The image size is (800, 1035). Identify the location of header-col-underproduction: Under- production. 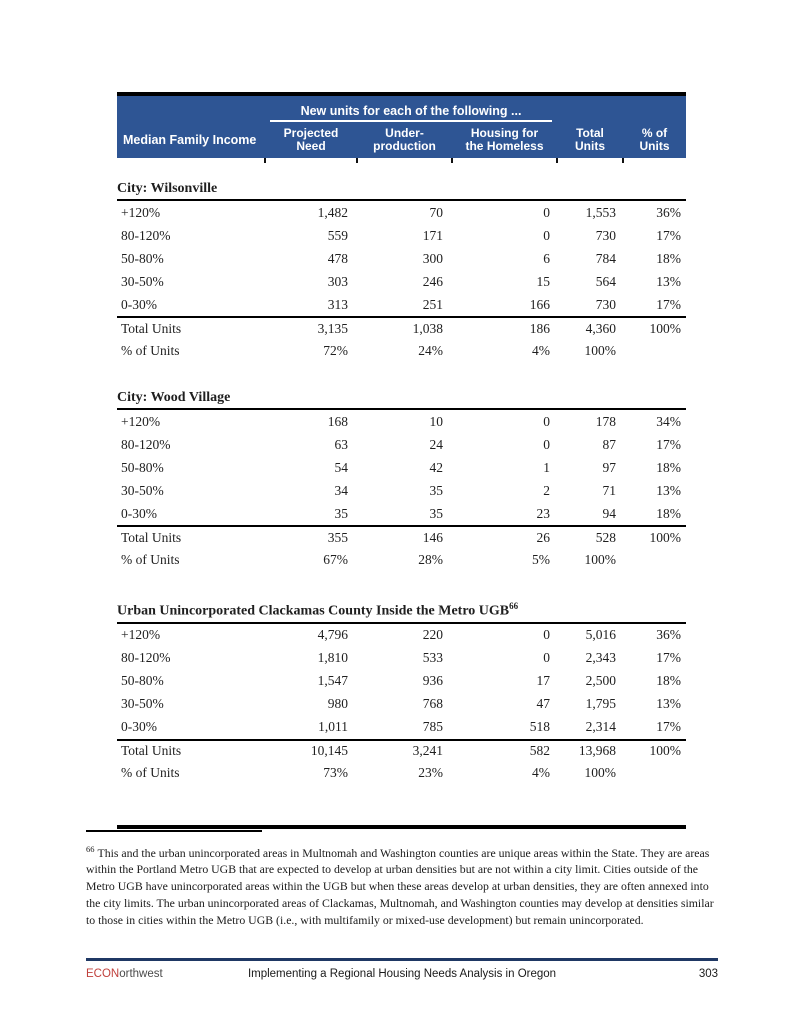
(404, 139).